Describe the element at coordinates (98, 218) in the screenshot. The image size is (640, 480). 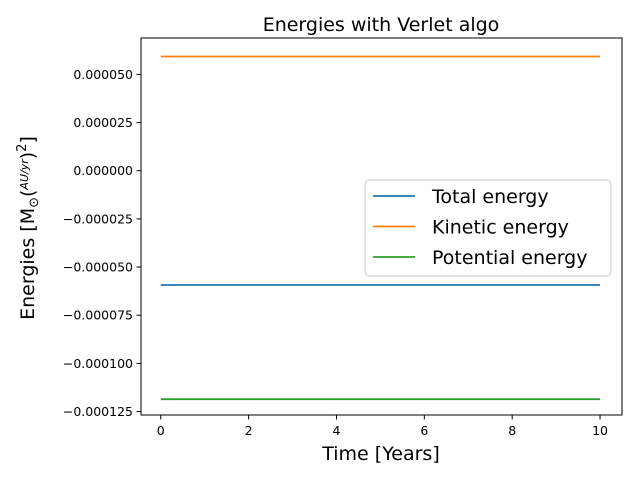
I see `y-tick-label-3: −0.000025` at that location.